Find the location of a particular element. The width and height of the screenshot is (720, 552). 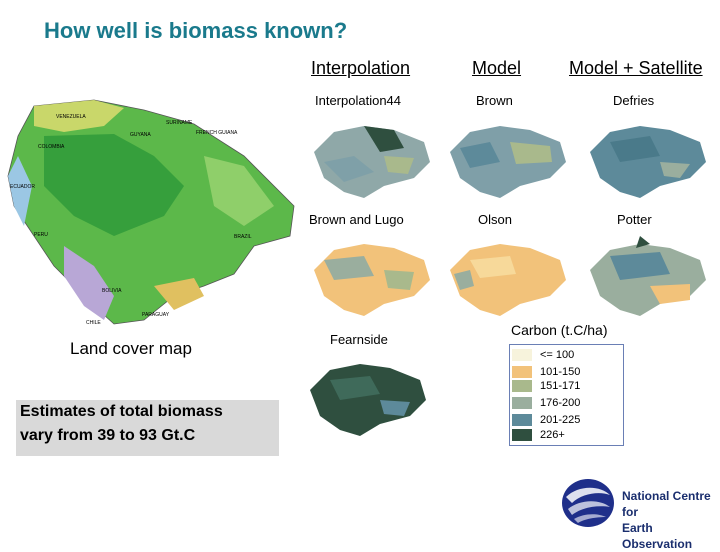

nceo-logo-text: National Centre for Earth Observation is located at coordinates (671, 520).